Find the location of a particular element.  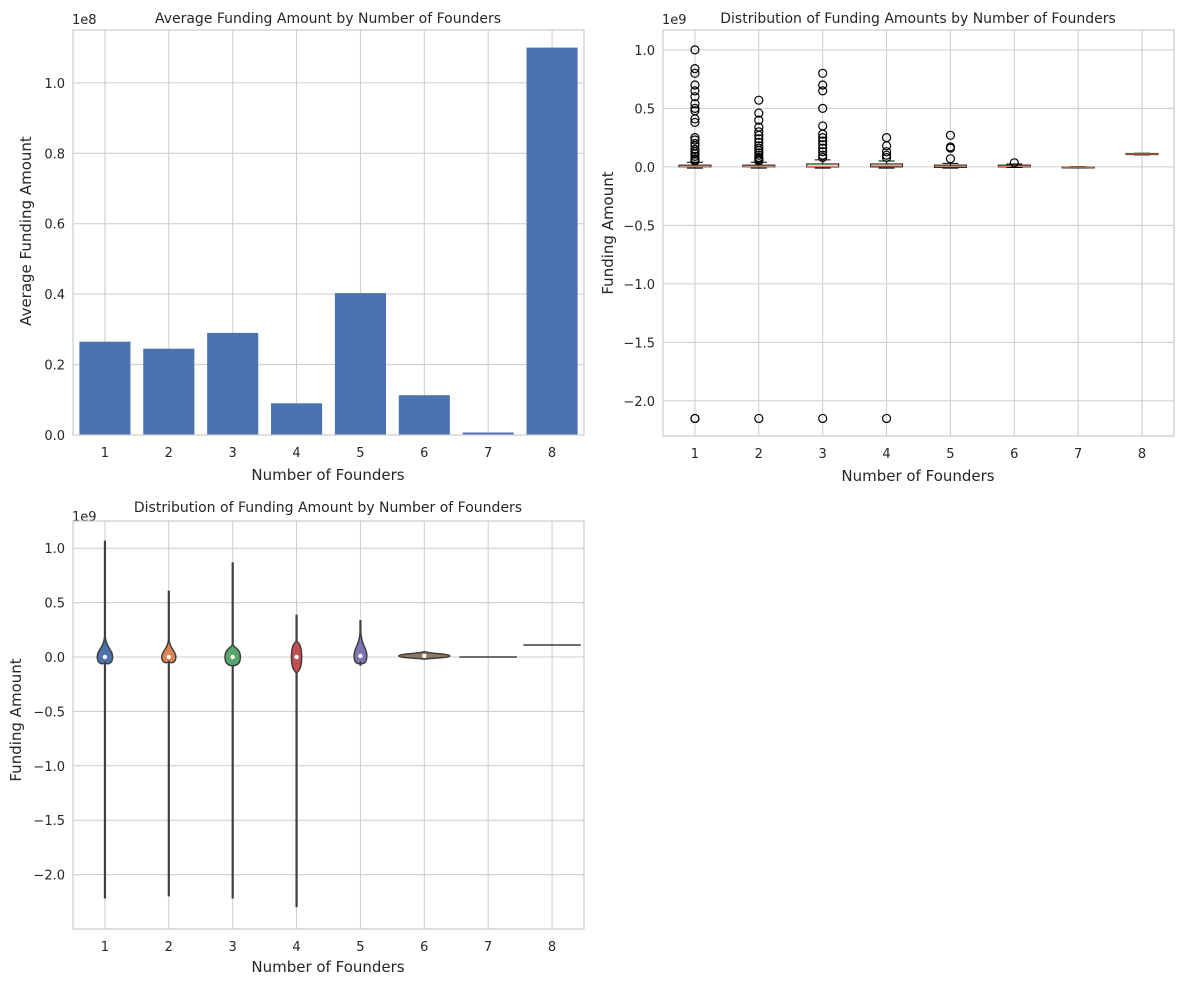

bar-chart-x-tick-label: 6 is located at coordinates (424, 453).